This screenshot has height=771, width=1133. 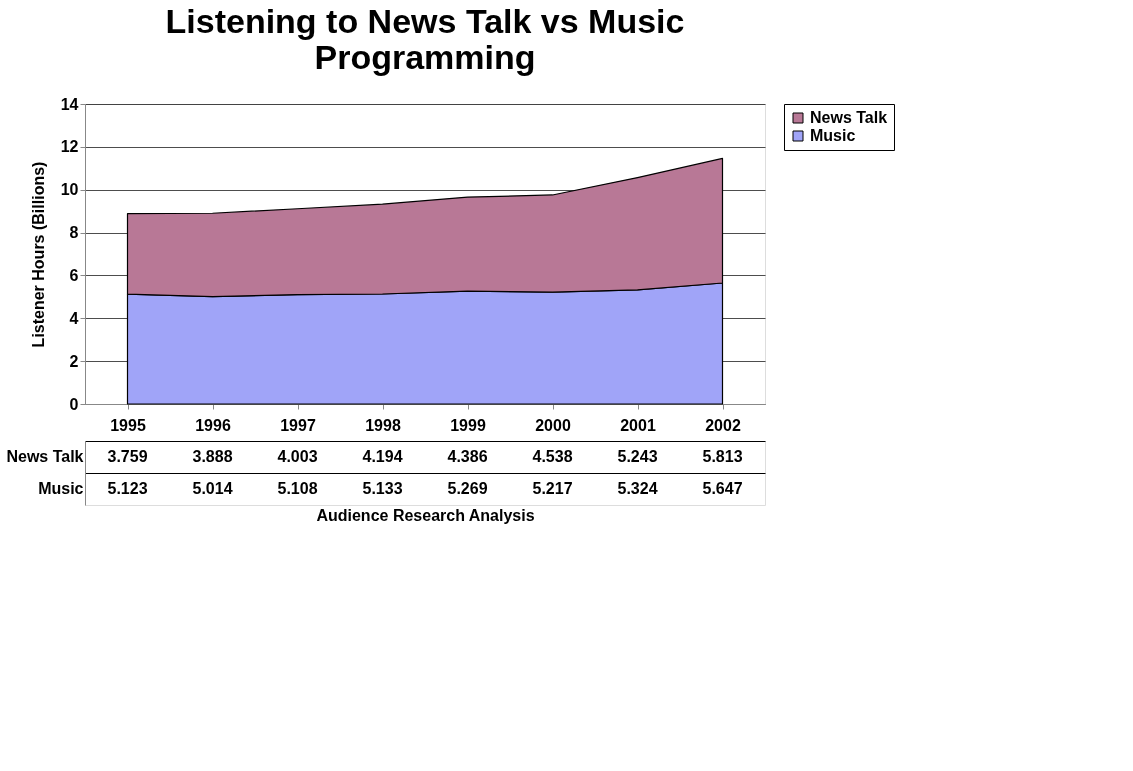 What do you see at coordinates (127, 488) in the screenshot?
I see `data-label: 5.123` at bounding box center [127, 488].